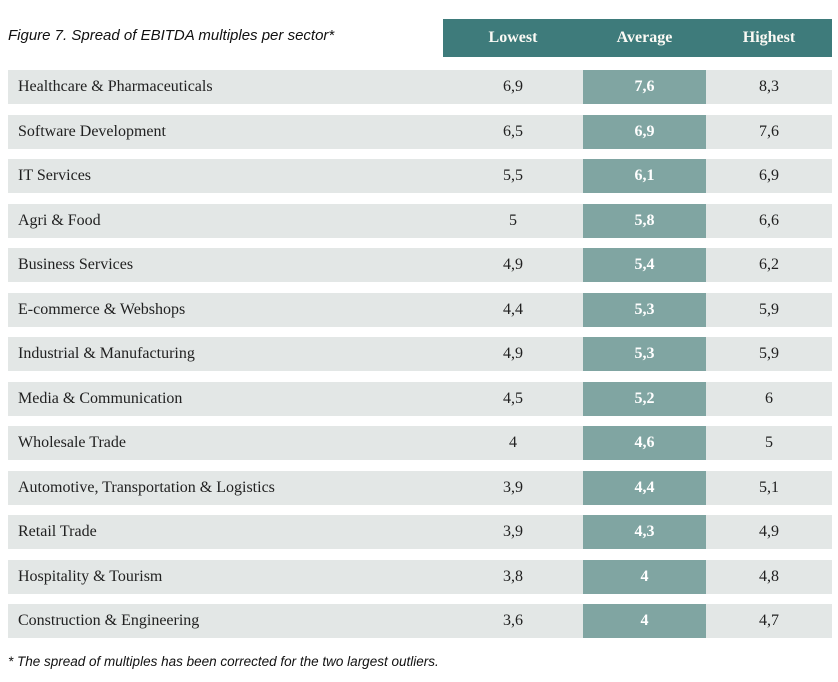 The height and width of the screenshot is (682, 838). Describe the element at coordinates (59, 220) in the screenshot. I see `sector-name-cell: Agri & Food` at that location.